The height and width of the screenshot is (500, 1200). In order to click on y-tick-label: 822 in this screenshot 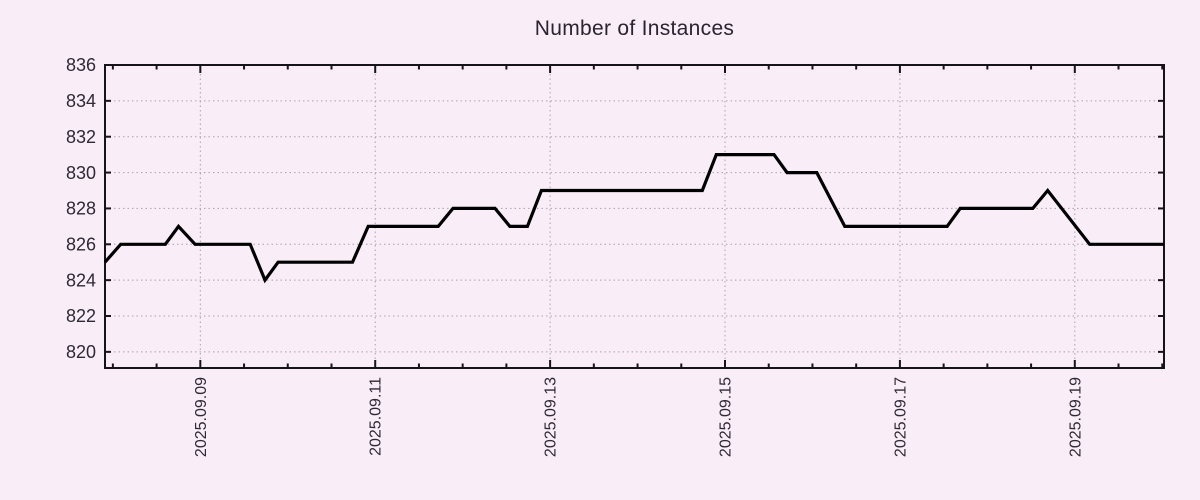, I will do `click(81, 316)`.